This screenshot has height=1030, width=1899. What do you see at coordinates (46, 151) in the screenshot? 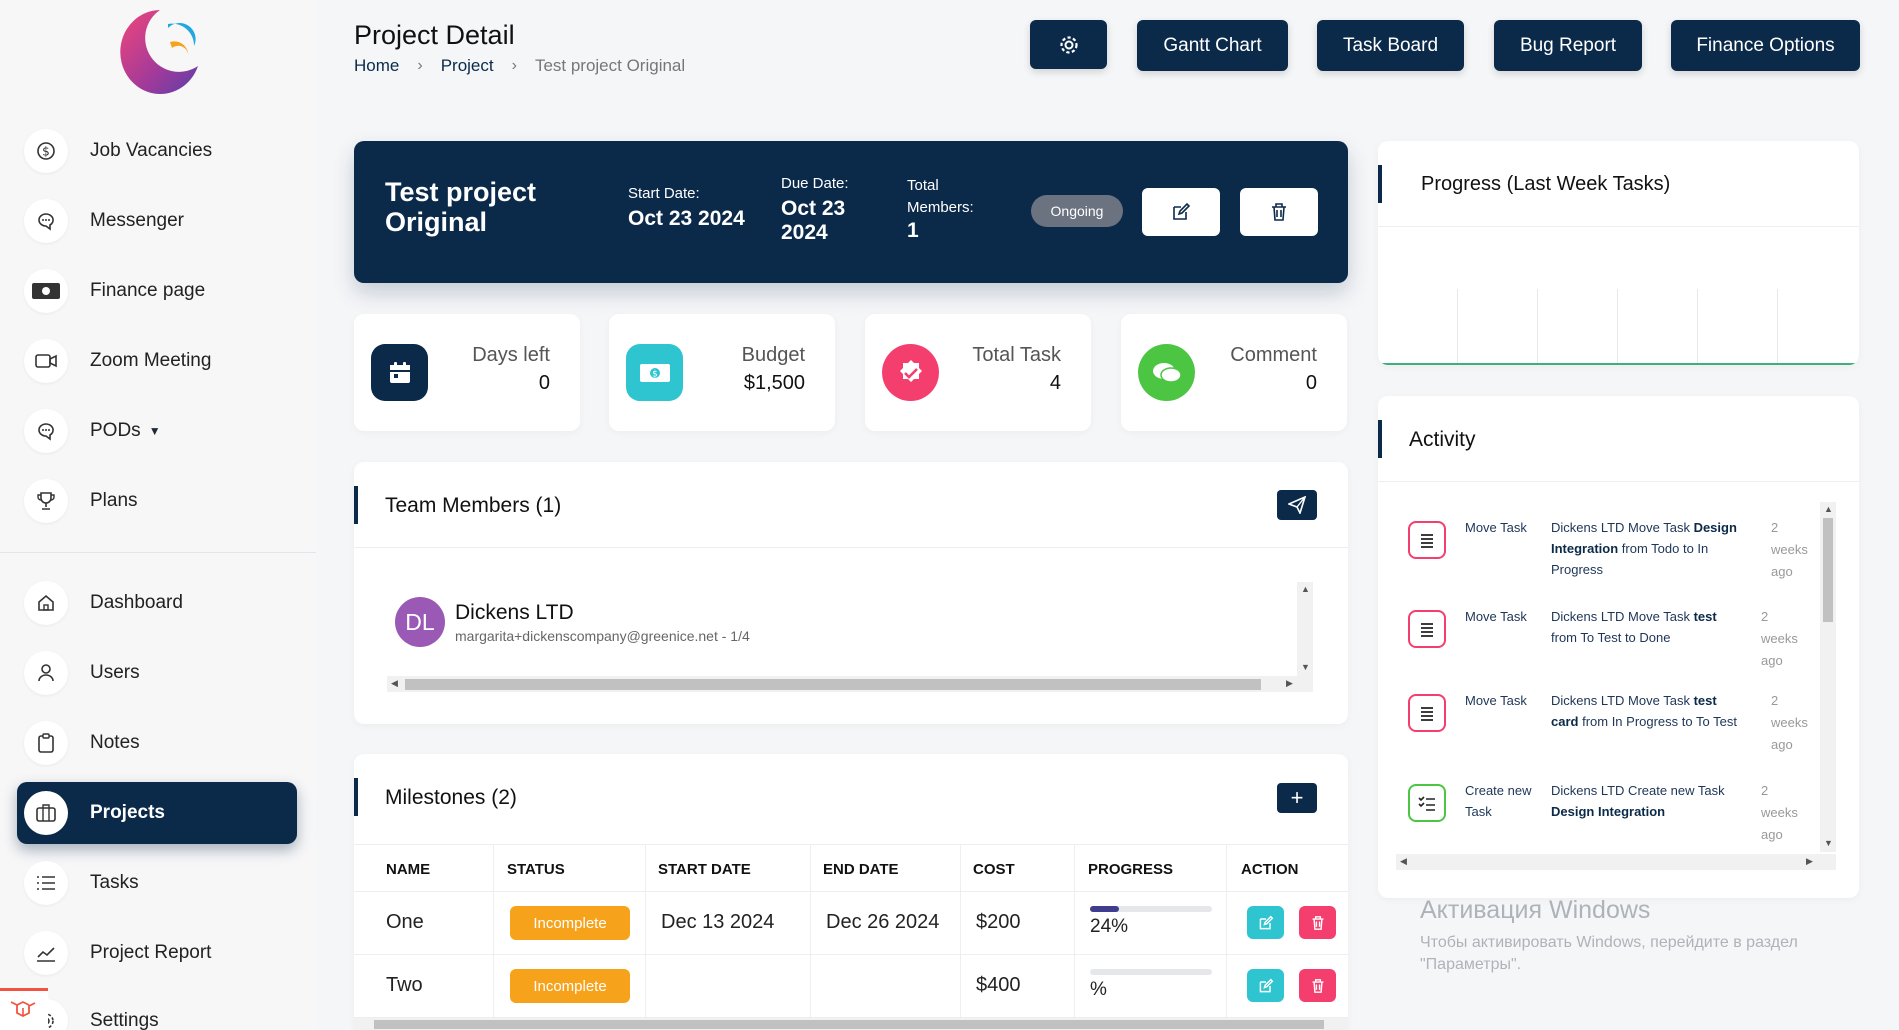
I see `dollar-circle-icon: $` at bounding box center [46, 151].